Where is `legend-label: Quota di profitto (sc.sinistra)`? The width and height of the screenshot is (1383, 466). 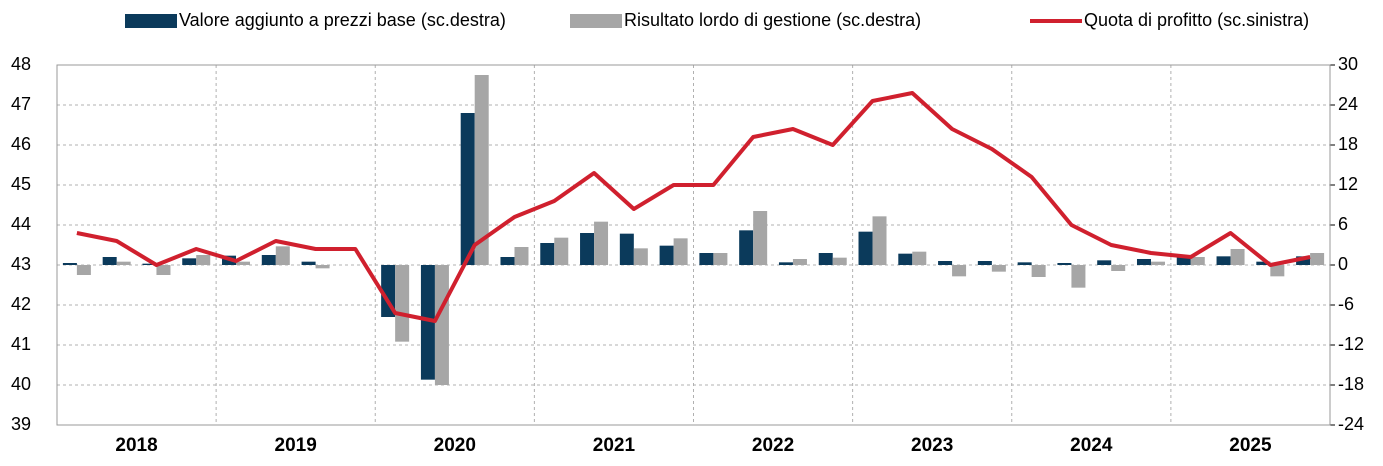
legend-label: Quota di profitto (sc.sinistra) is located at coordinates (1196, 20).